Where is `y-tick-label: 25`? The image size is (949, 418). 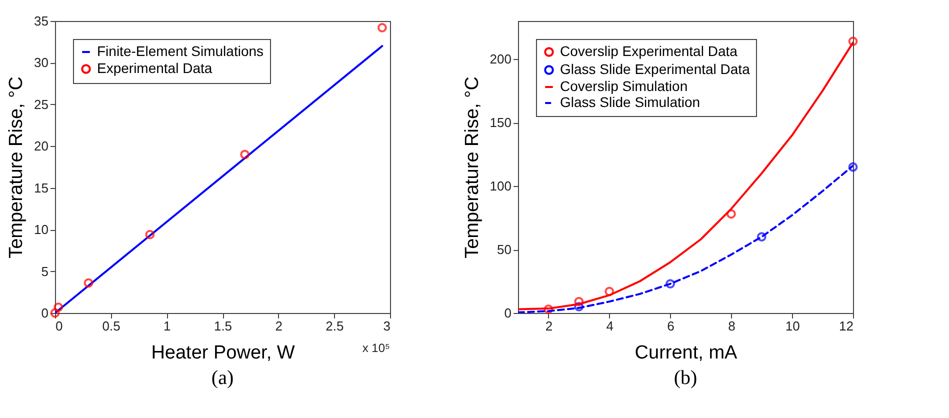 y-tick-label: 25 is located at coordinates (41, 104).